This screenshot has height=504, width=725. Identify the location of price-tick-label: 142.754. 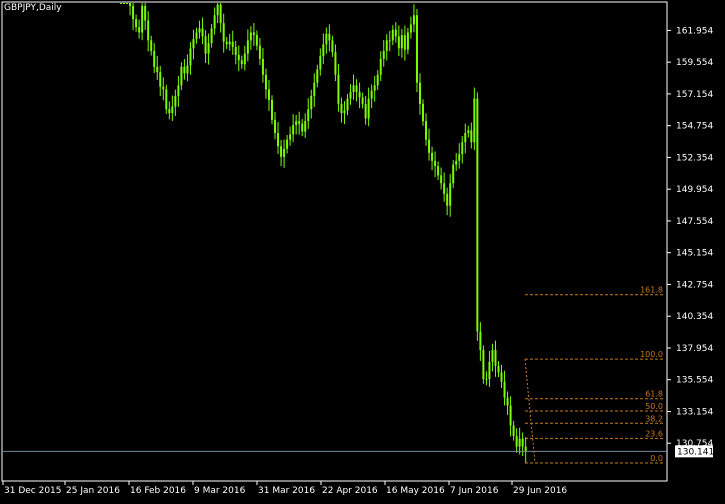
(694, 285).